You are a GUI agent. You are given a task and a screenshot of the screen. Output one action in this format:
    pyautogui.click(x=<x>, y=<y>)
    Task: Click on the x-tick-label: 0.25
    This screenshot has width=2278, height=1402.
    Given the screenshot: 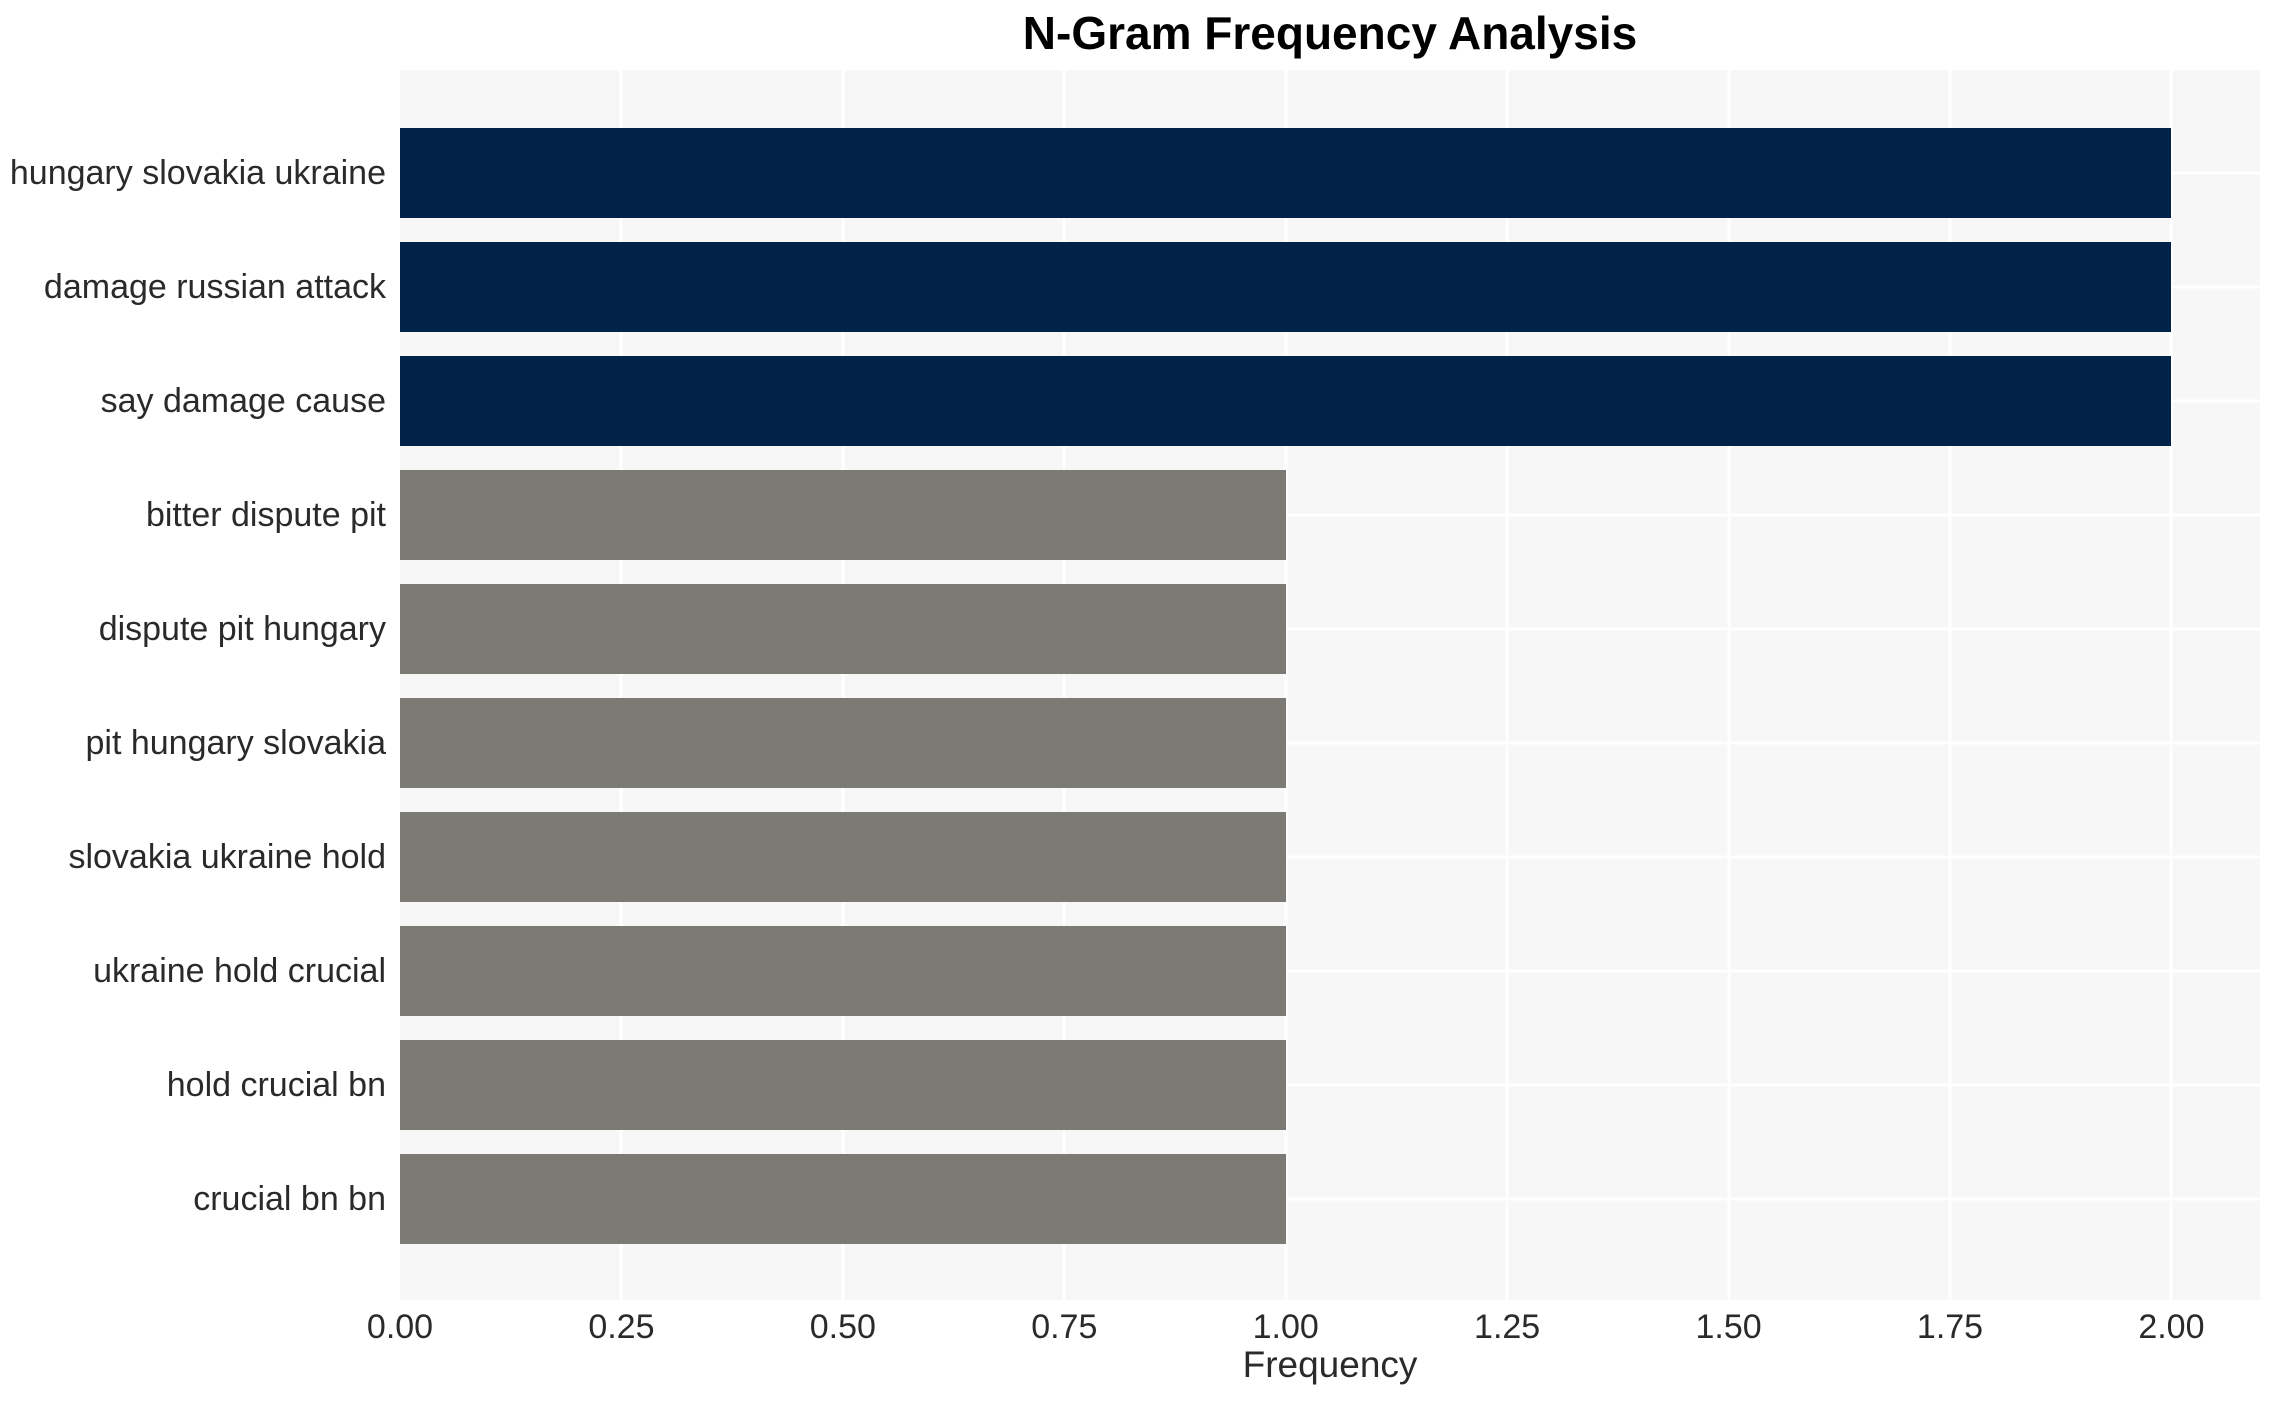 What is the action you would take?
    pyautogui.click(x=621, y=1327)
    